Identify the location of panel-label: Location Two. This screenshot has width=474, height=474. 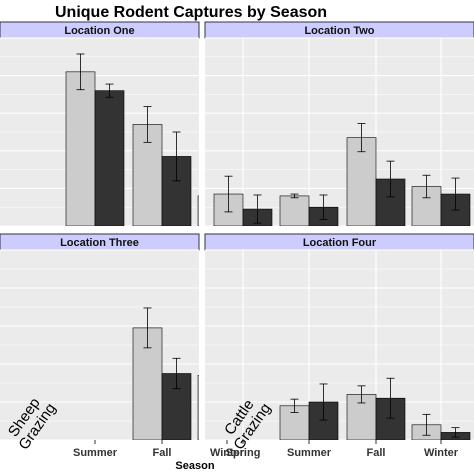
(339, 31).